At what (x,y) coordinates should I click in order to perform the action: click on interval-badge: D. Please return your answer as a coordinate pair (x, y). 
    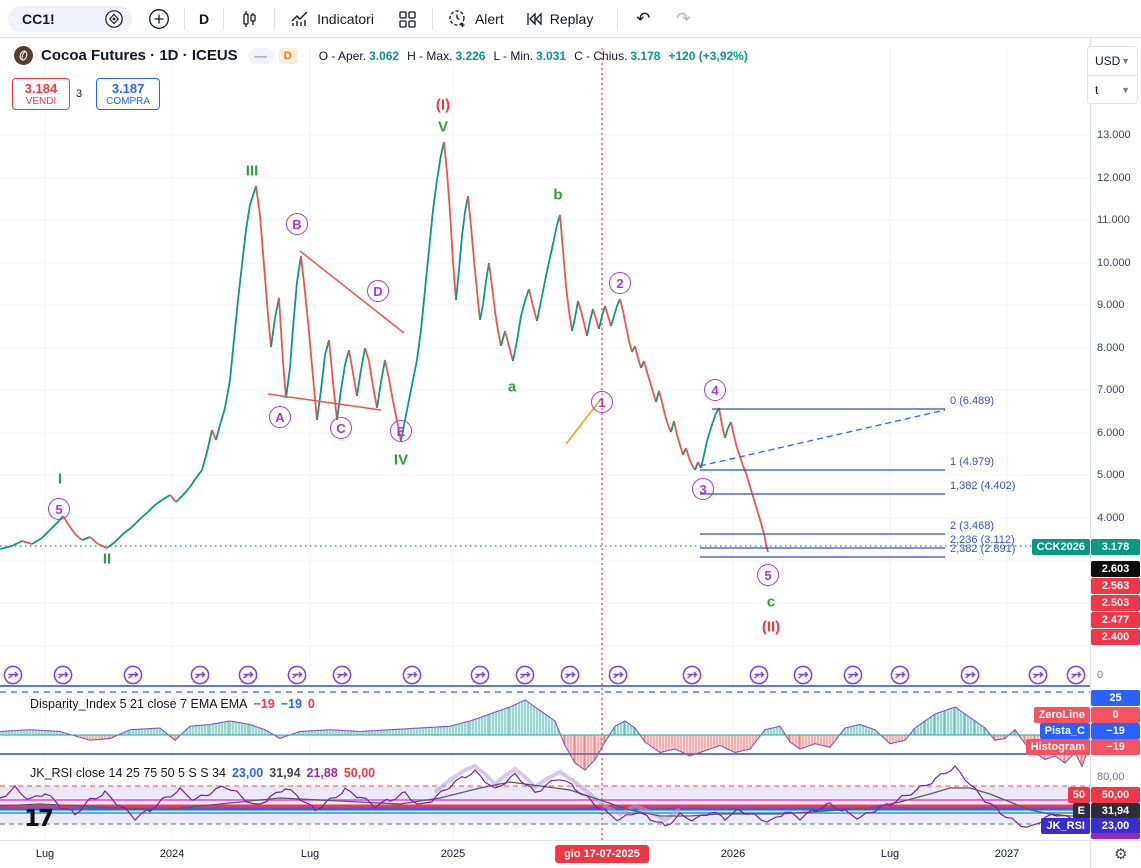
    Looking at the image, I should click on (287, 55).